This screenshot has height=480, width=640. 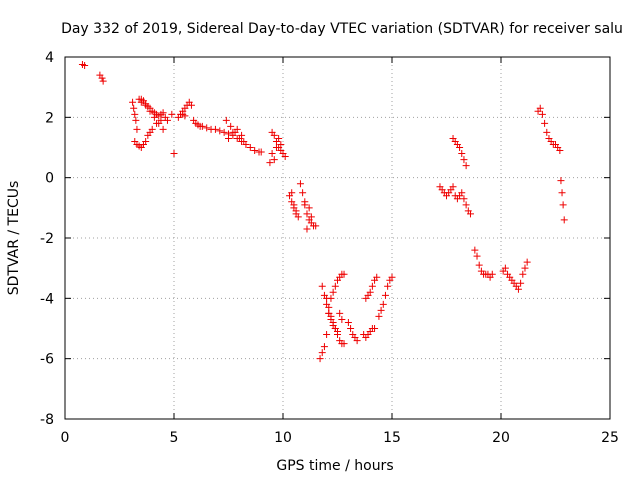 What do you see at coordinates (610, 438) in the screenshot?
I see `x-tick-label: 25` at bounding box center [610, 438].